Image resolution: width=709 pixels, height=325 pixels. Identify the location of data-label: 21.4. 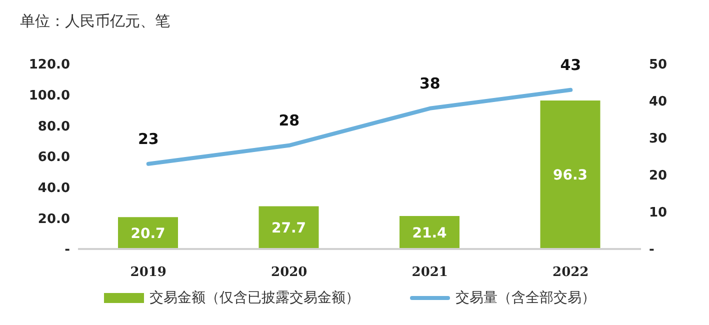
(430, 233).